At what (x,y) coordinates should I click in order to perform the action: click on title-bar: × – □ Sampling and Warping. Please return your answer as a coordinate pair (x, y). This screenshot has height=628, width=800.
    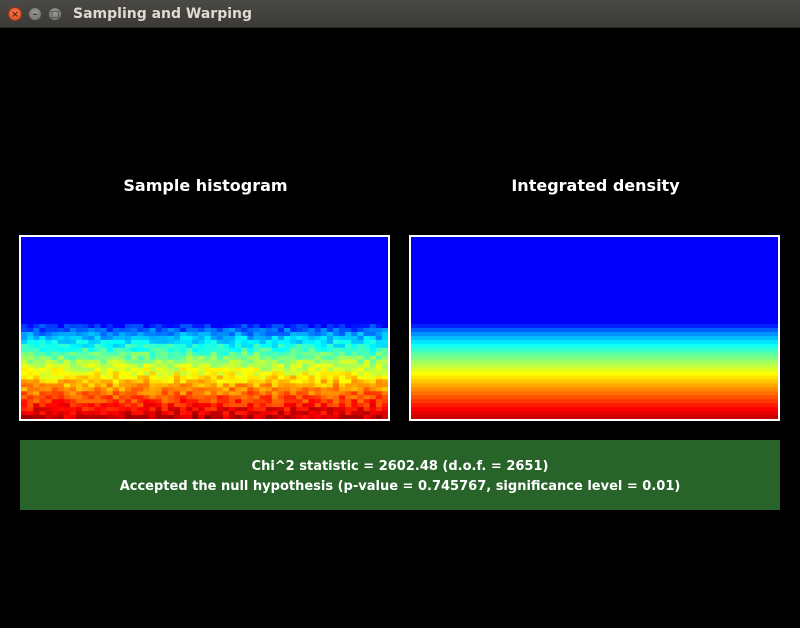
    Looking at the image, I should click on (400, 14).